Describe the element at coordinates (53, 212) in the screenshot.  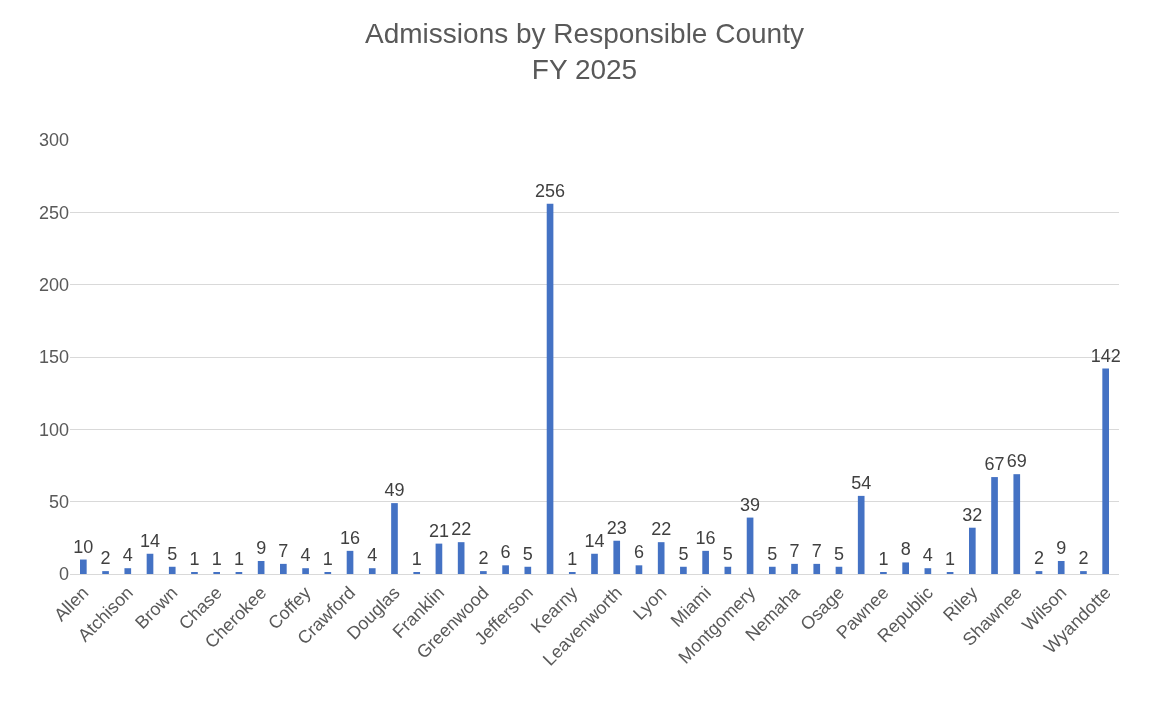
I see `y-tick-label: 250` at that location.